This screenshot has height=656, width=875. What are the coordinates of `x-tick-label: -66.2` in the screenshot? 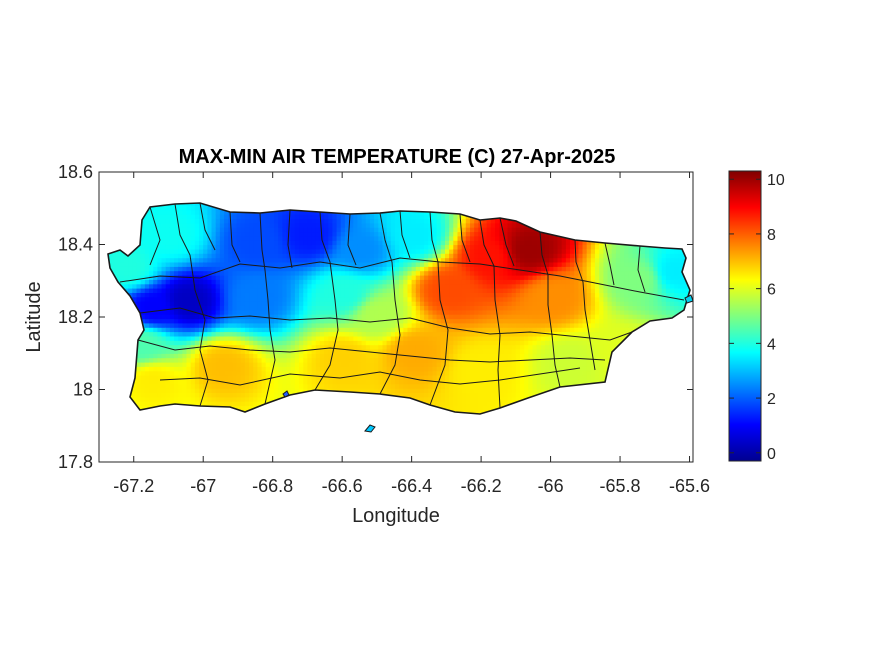 It's located at (481, 486).